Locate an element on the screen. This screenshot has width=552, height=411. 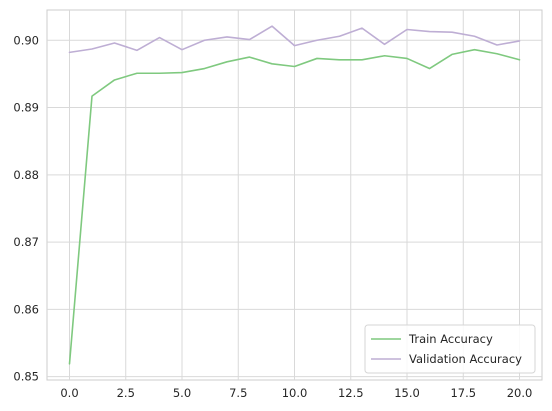
y-tick-label: 0.89 is located at coordinates (26, 108).